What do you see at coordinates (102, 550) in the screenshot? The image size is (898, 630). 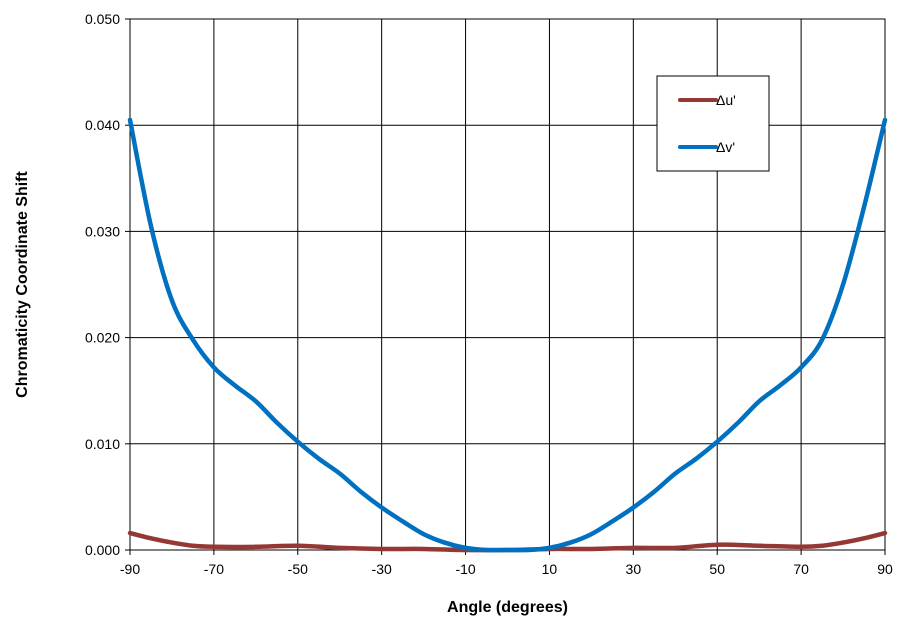 I see `y-tick-label: 0.000` at bounding box center [102, 550].